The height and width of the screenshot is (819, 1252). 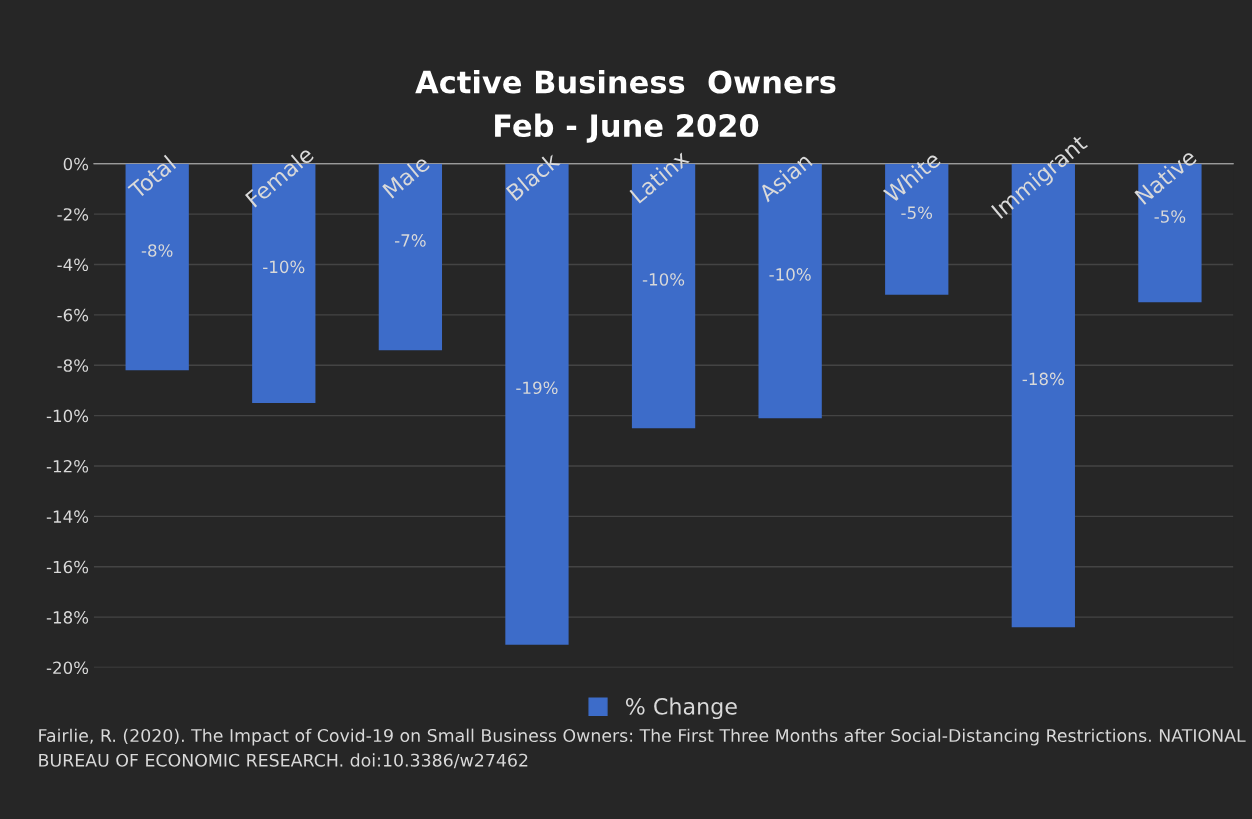 What do you see at coordinates (157, 250) in the screenshot?
I see `data-label: -8%` at bounding box center [157, 250].